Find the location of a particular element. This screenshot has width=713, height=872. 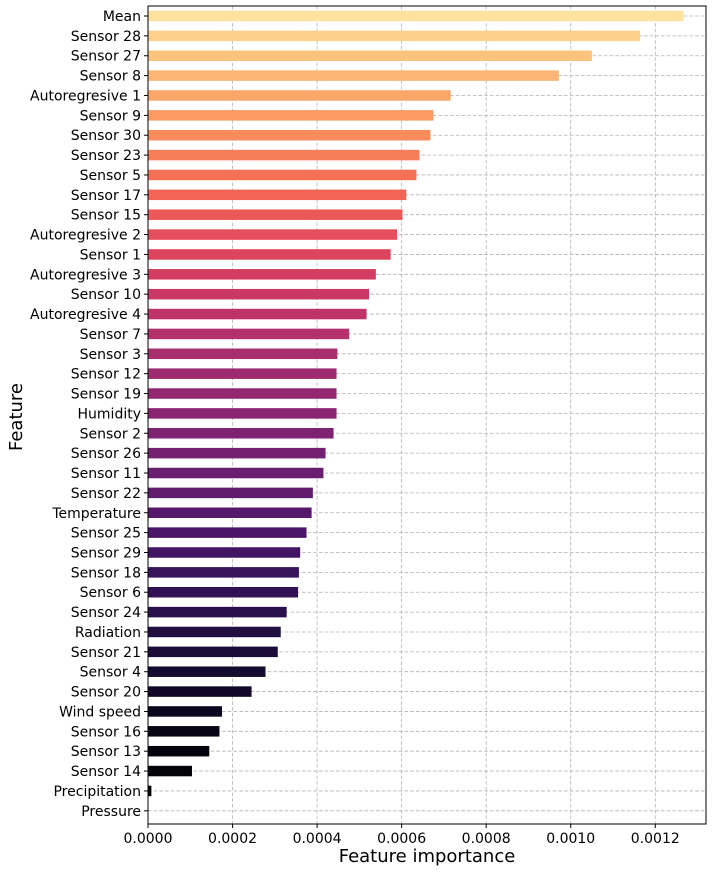

y-tick-label: Sensor 23 is located at coordinates (106, 156).